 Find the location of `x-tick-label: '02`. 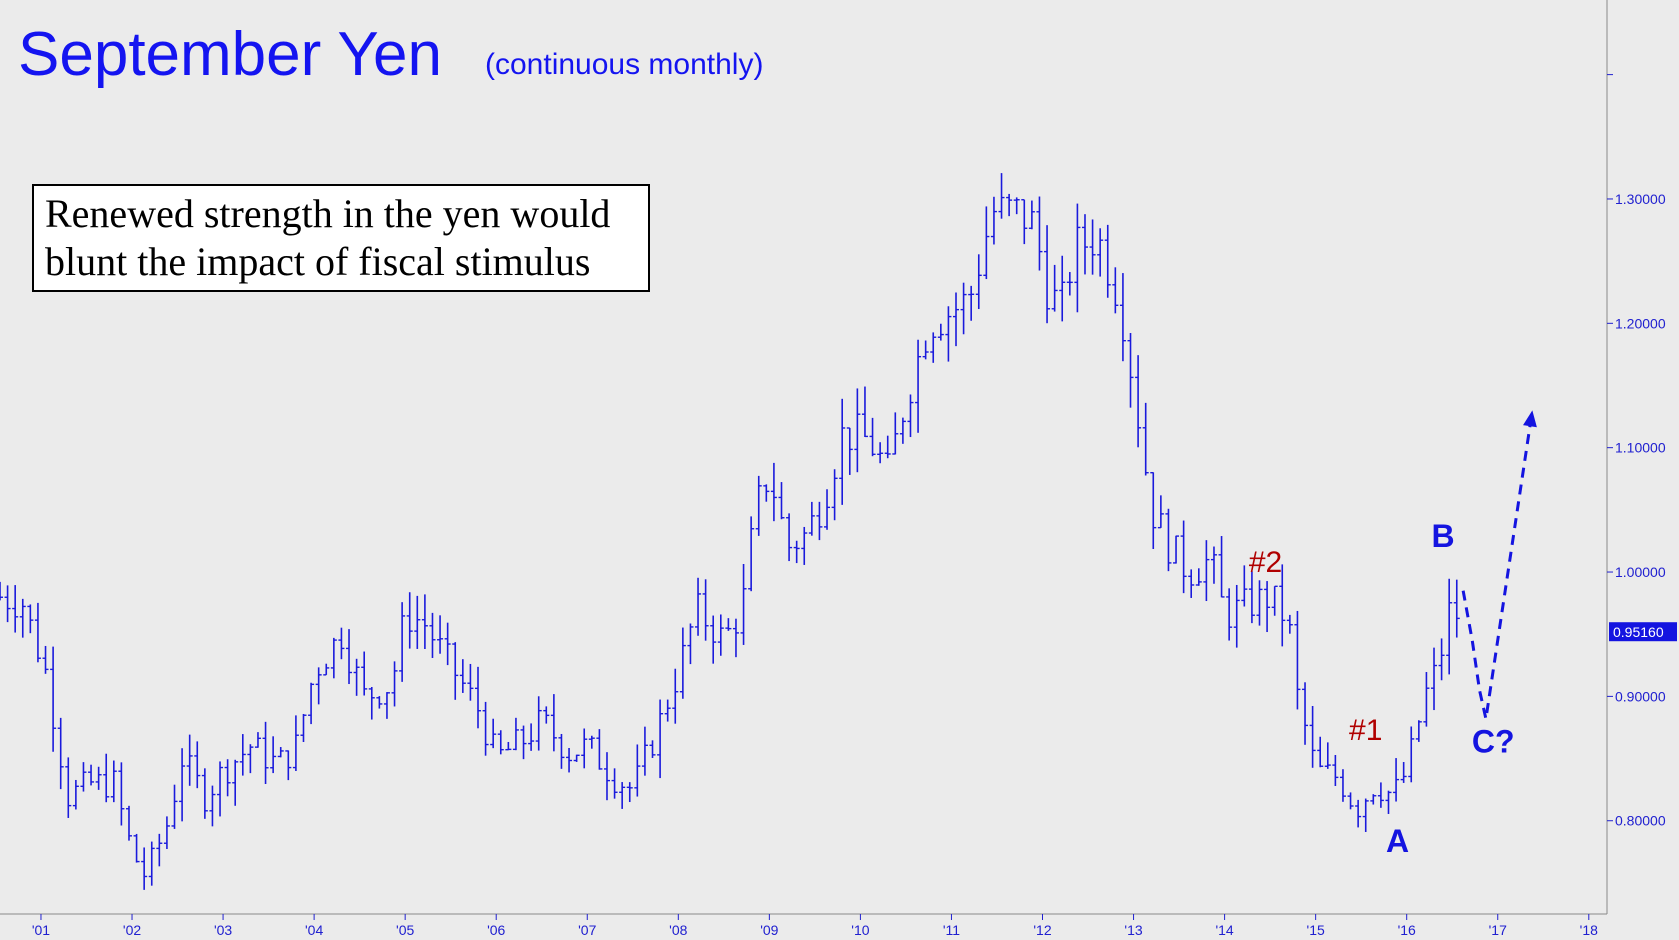

x-tick-label: '02 is located at coordinates (132, 930).